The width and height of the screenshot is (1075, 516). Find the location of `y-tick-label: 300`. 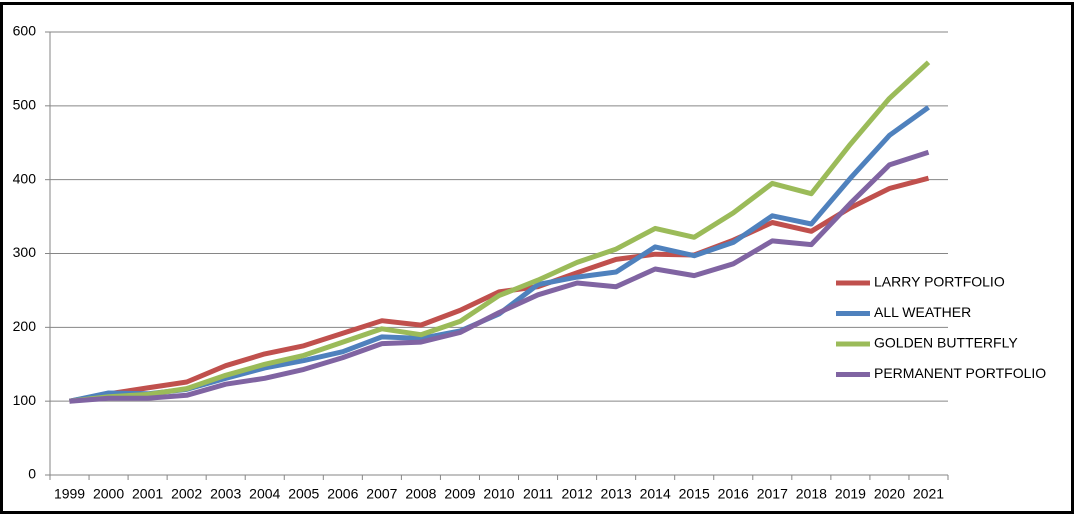

y-tick-label: 300 is located at coordinates (25, 252).